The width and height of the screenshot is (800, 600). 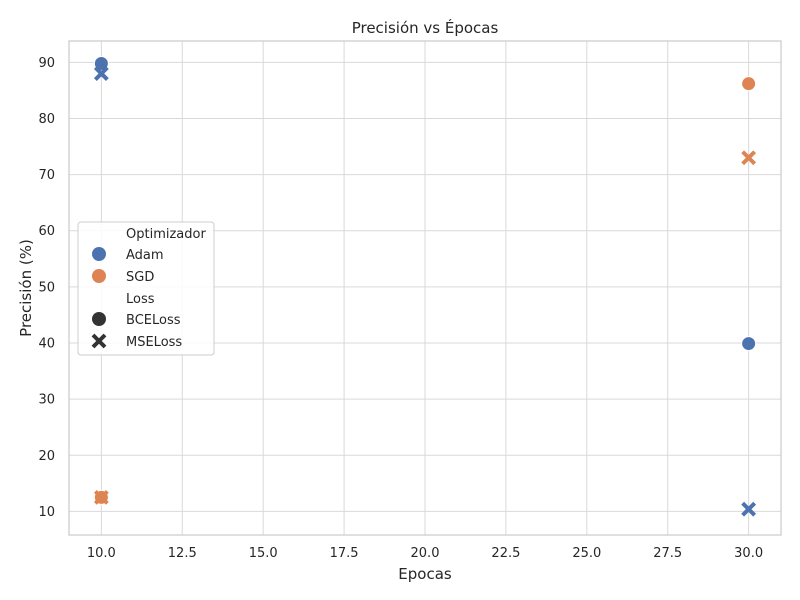 What do you see at coordinates (140, 299) in the screenshot?
I see `legend-title-loss: Loss` at bounding box center [140, 299].